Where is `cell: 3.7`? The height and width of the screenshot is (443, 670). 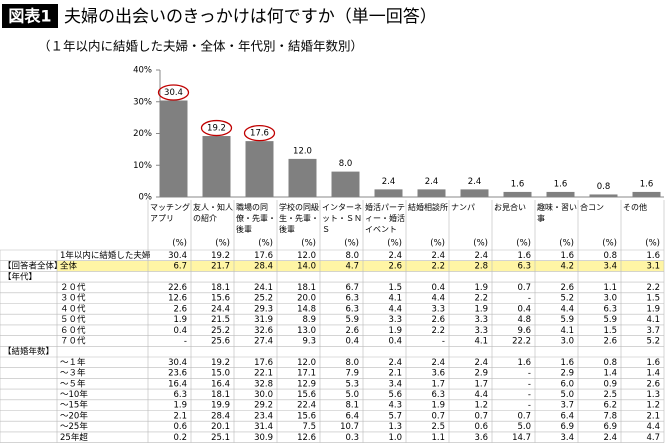 cell: 3.7 is located at coordinates (567, 406).